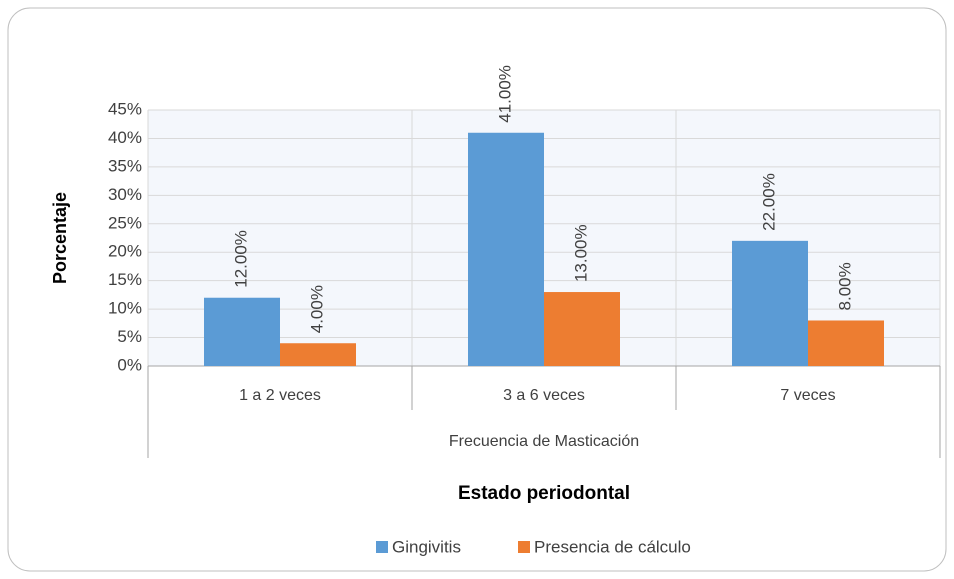 This screenshot has width=954, height=579. What do you see at coordinates (544, 395) in the screenshot?
I see `x-tick-label: 3 a 6 veces` at bounding box center [544, 395].